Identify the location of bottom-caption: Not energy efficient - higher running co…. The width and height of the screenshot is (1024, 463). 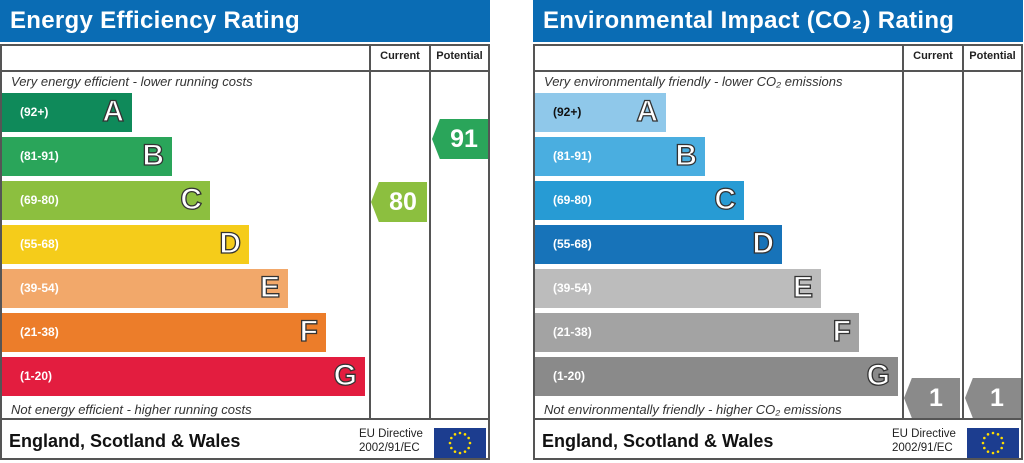
(131, 409).